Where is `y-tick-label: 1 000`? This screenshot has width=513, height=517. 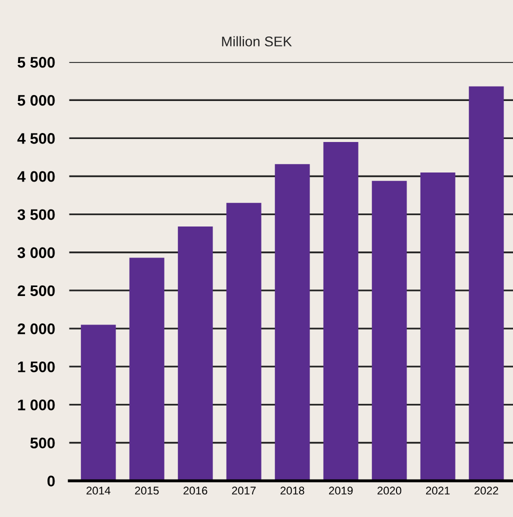 y-tick-label: 1 000 is located at coordinates (36, 405).